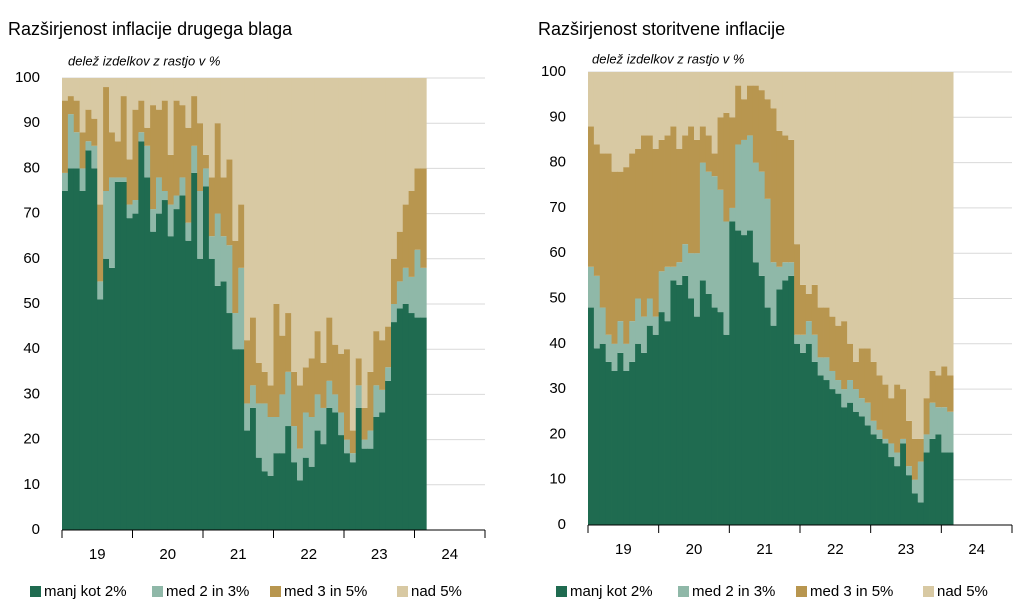 The width and height of the screenshot is (1024, 601). Describe the element at coordinates (85, 591) in the screenshot. I see `legend-label: manj kot 2%` at that location.